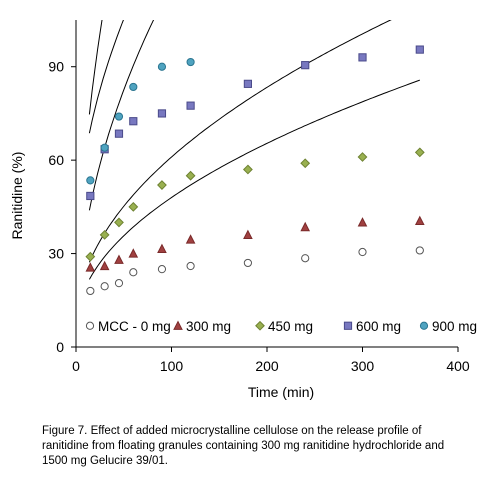  Describe the element at coordinates (363, 366) in the screenshot. I see `x-tick-label: 300` at that location.